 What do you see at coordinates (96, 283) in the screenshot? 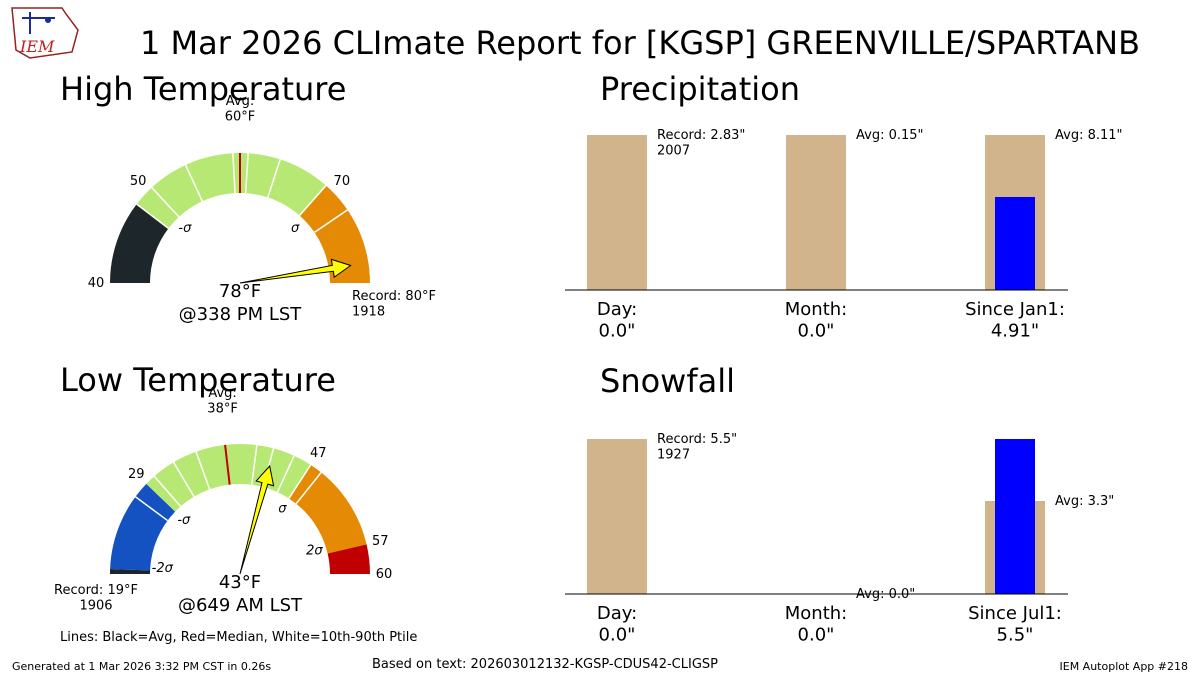
I see `gauge-tick-label: 40` at bounding box center [96, 283].